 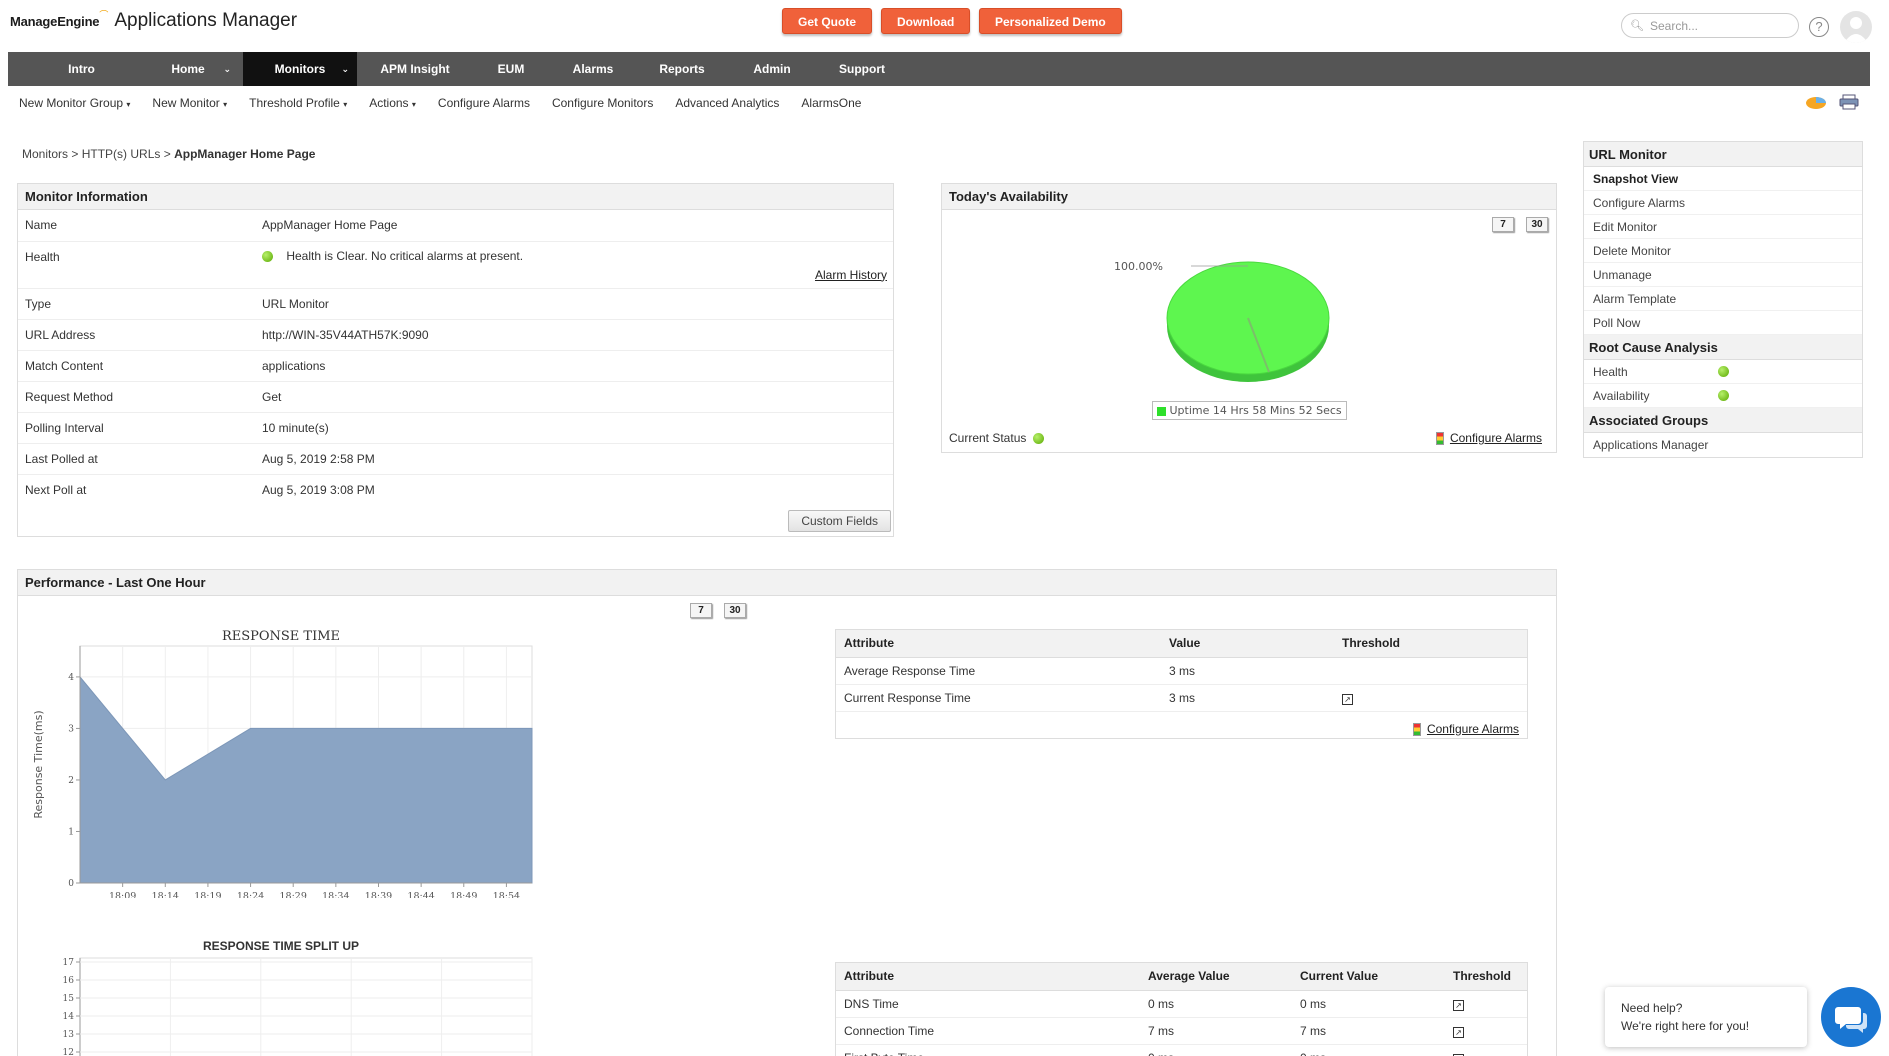 What do you see at coordinates (1723, 179) in the screenshot?
I see `snapshot-view-link: Snapshot View` at bounding box center [1723, 179].